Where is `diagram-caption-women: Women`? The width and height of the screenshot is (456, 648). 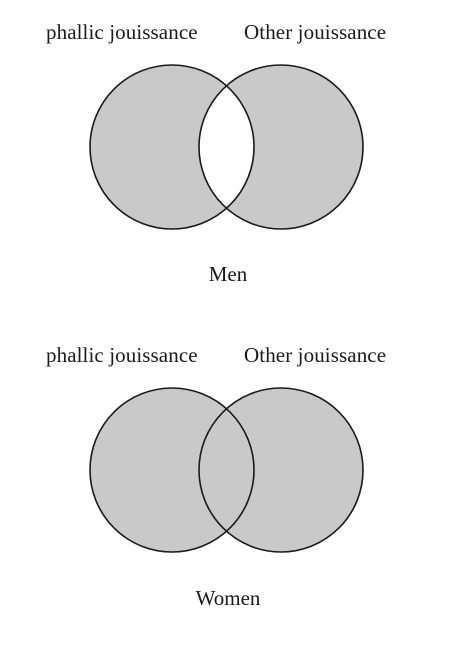
diagram-caption-women: Women is located at coordinates (228, 598).